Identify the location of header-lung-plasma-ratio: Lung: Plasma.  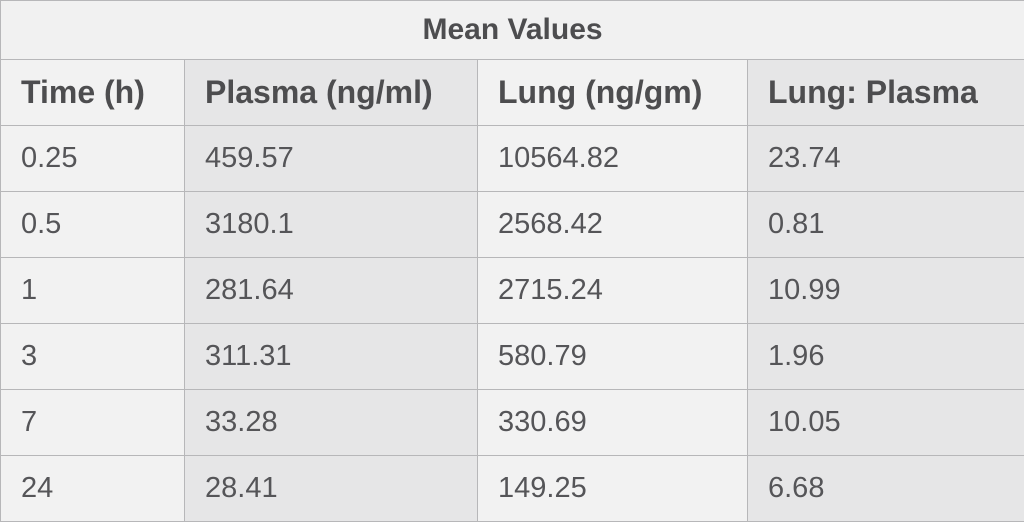
(885, 92).